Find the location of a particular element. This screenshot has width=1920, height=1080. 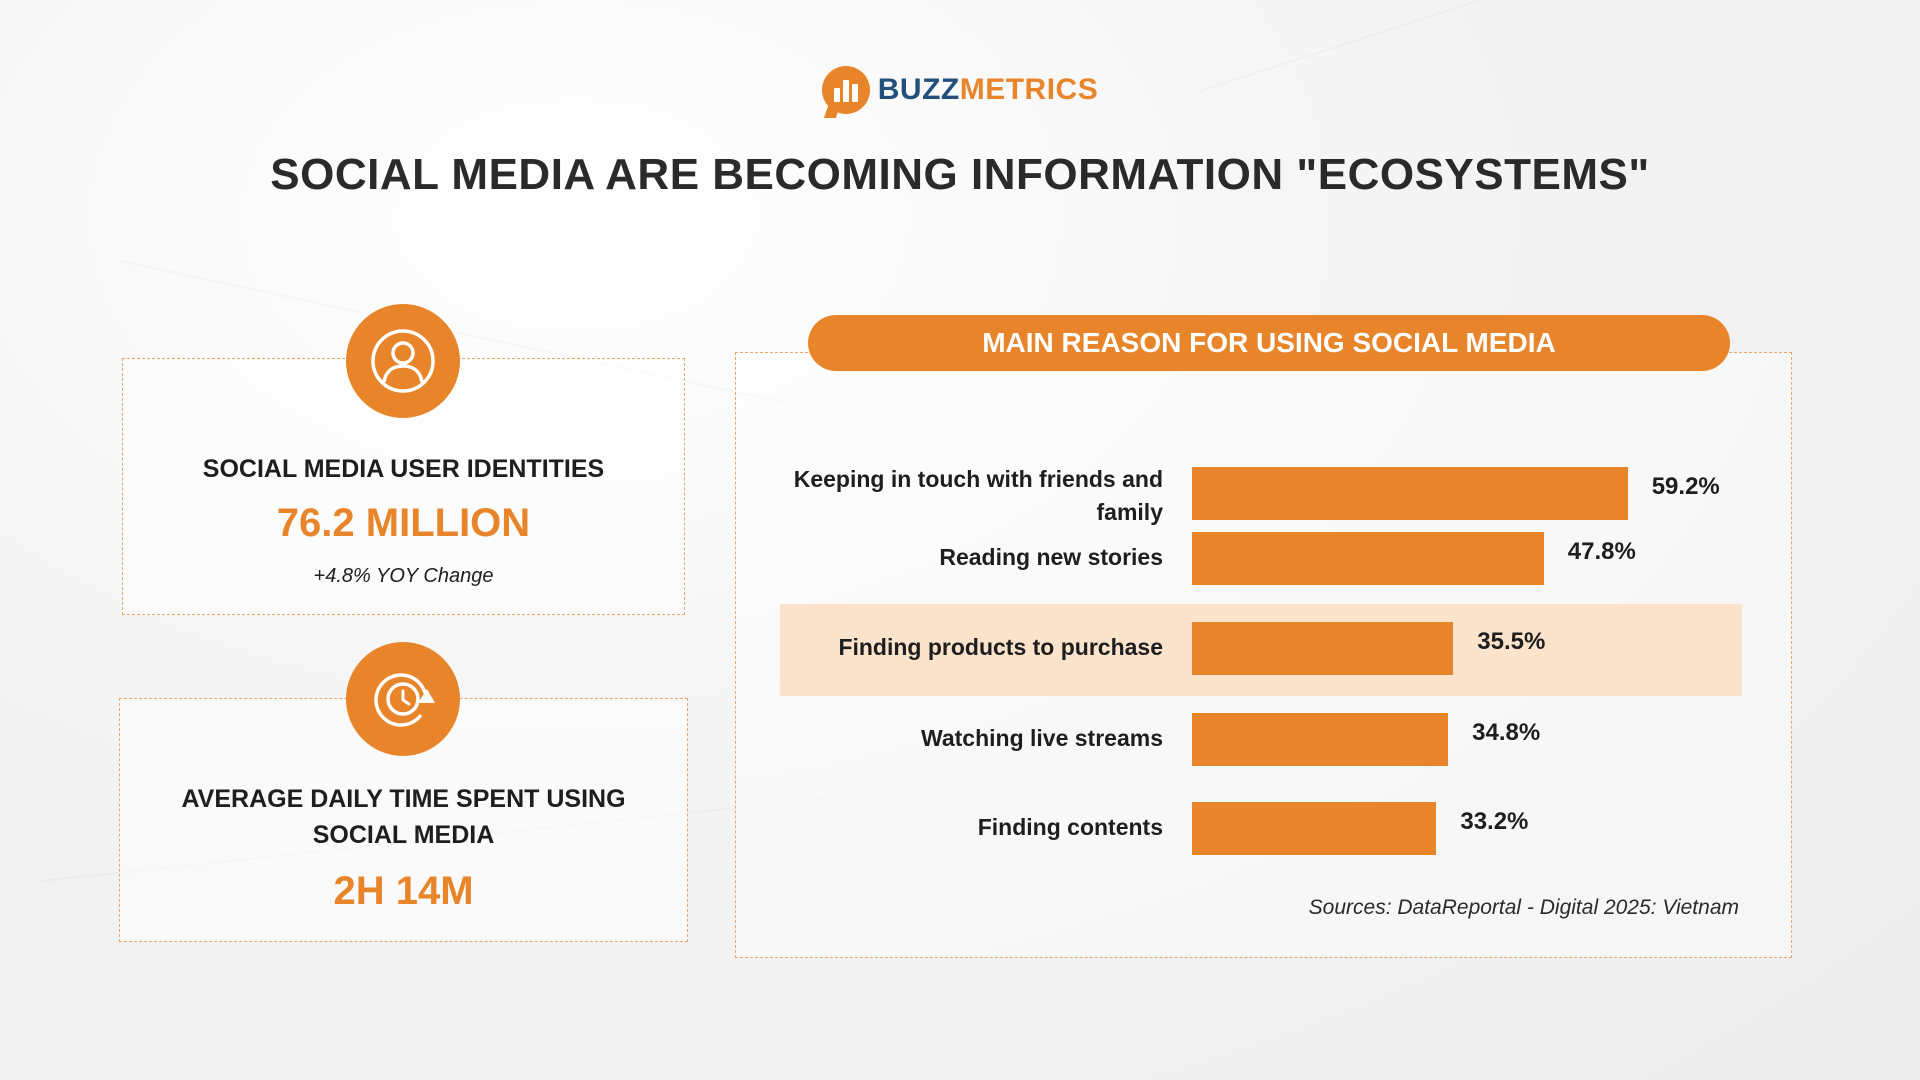

stat-note: +4.8% YOY Change is located at coordinates (403, 576).